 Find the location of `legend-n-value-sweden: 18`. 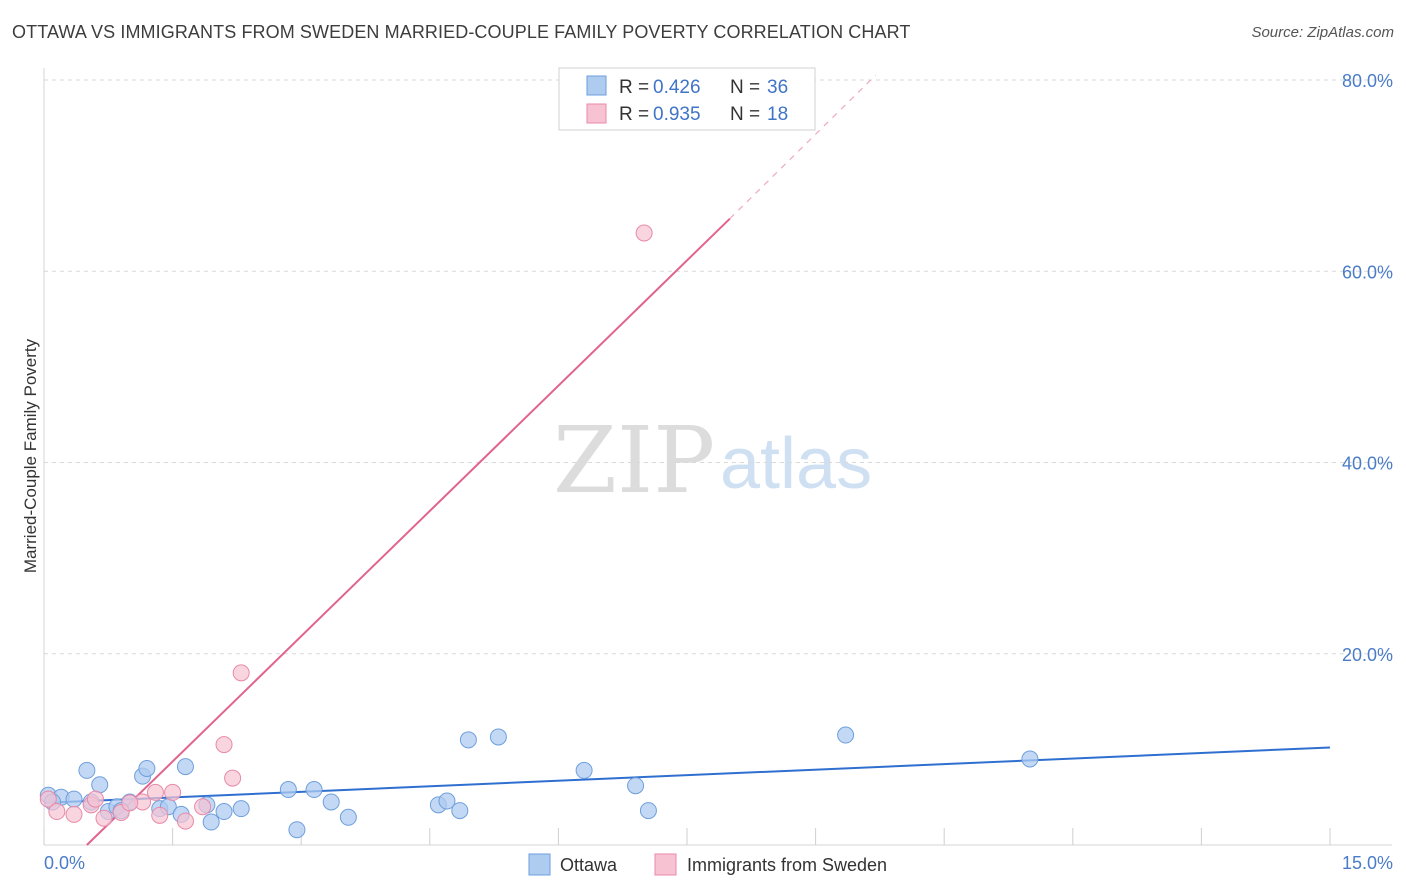

legend-n-value-sweden: 18 is located at coordinates (777, 114).